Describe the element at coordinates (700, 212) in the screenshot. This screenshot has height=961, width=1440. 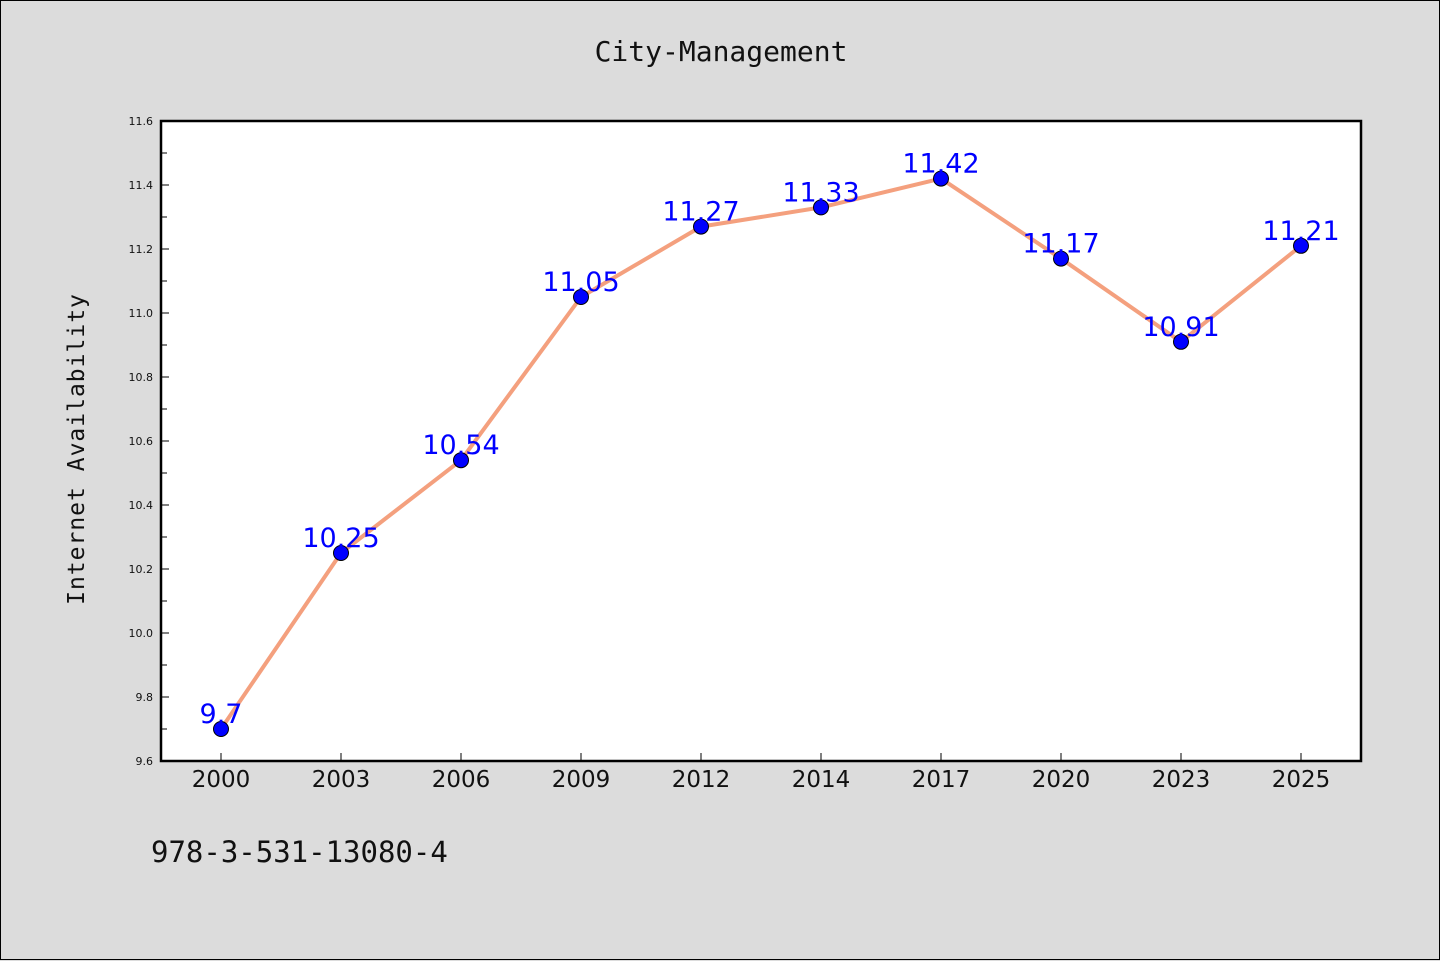
I see `data-label: 11.27` at that location.